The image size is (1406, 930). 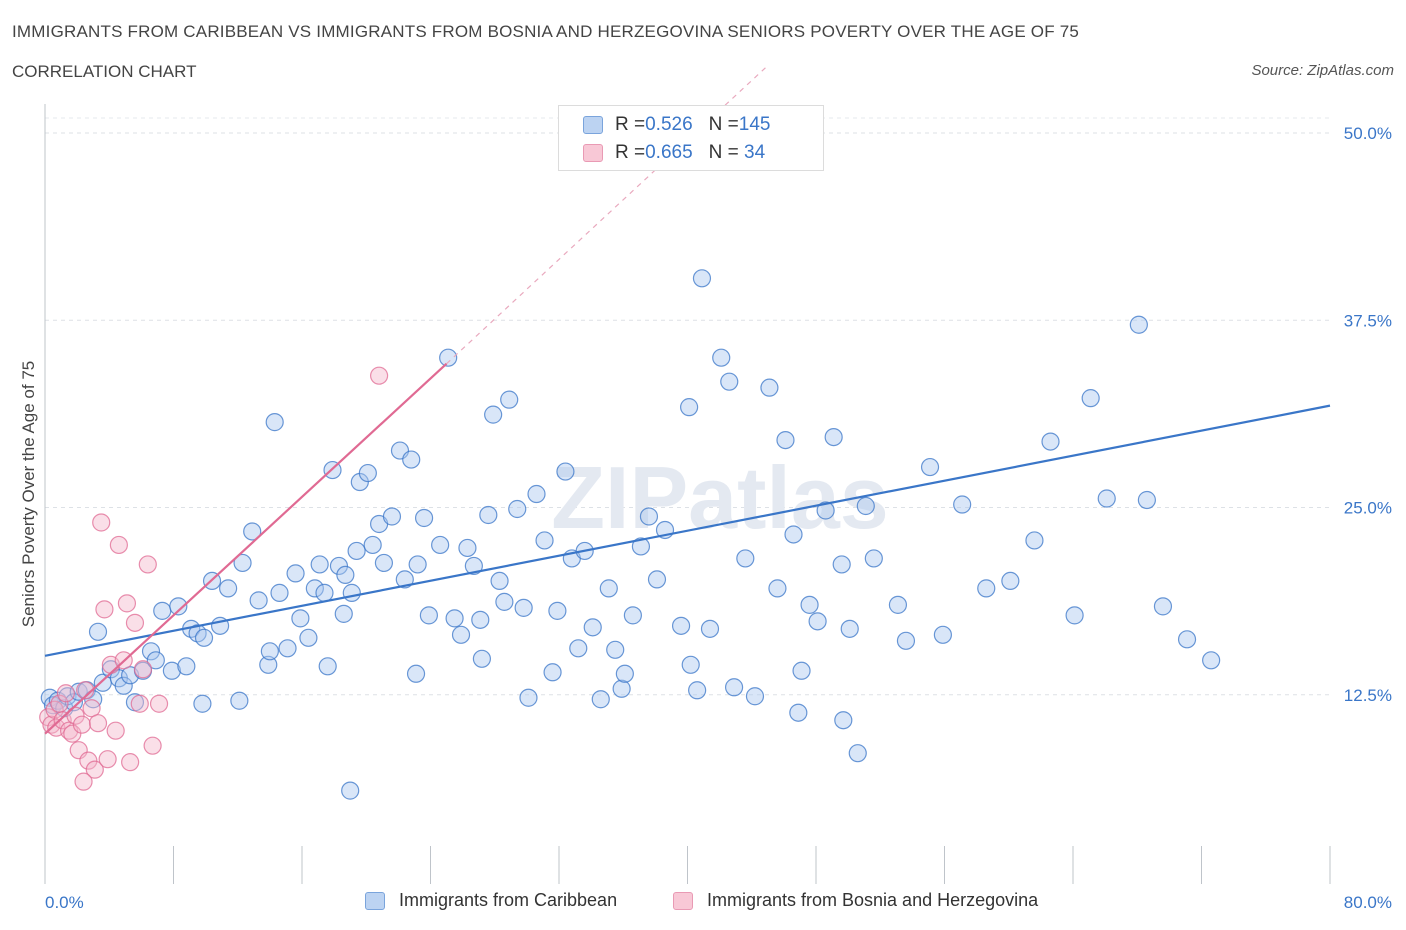 I want to click on bosnia-trendline, so click(x=246, y=548).